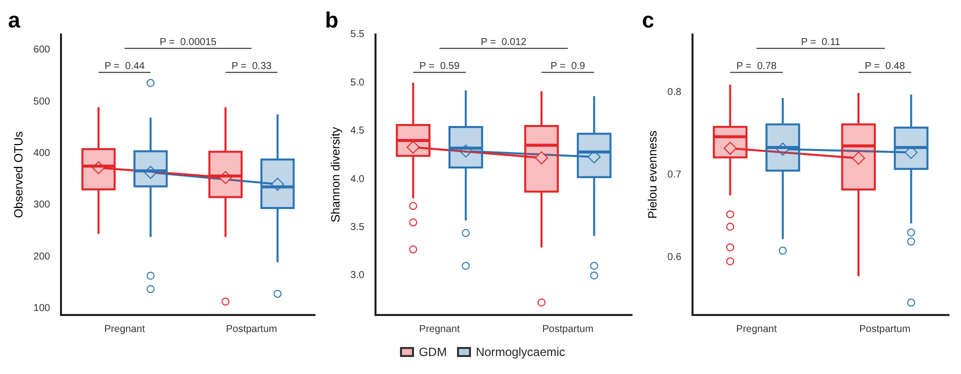 This screenshot has width=961, height=374. What do you see at coordinates (674, 257) in the screenshot?
I see `y-tick-label: 0.6` at bounding box center [674, 257].